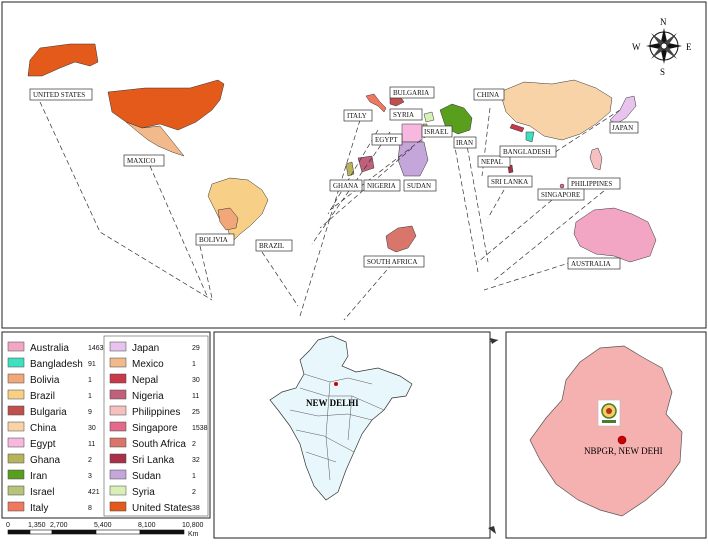 The height and width of the screenshot is (546, 708). Describe the element at coordinates (663, 22) in the screenshot. I see `compass-north: N` at that location.